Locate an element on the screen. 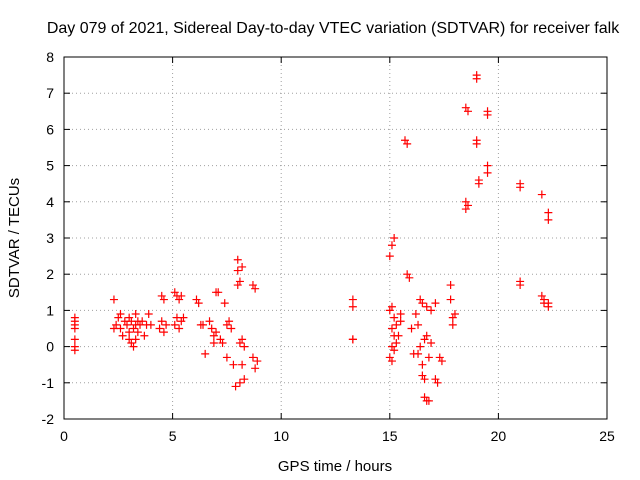 Image resolution: width=640 pixels, height=480 pixels. y-tick-label: 2 is located at coordinates (50, 274).